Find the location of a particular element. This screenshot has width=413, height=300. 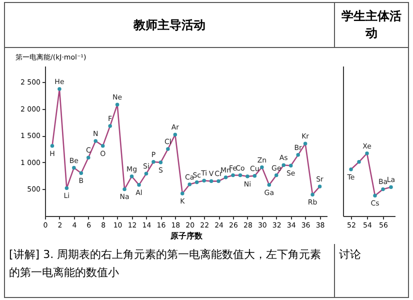

x-axis-title: 原子序数 is located at coordinates (187, 235).